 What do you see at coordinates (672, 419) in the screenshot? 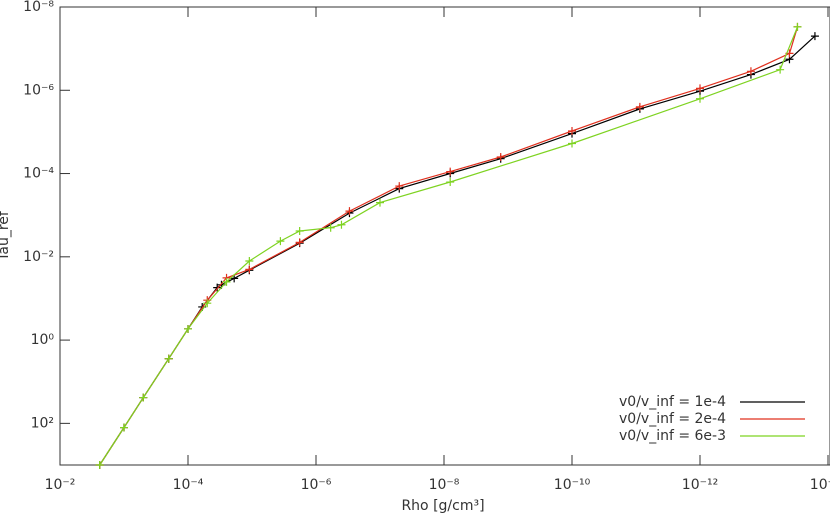
I see `legend-label: v0/v_inf = 2e-4` at bounding box center [672, 419].